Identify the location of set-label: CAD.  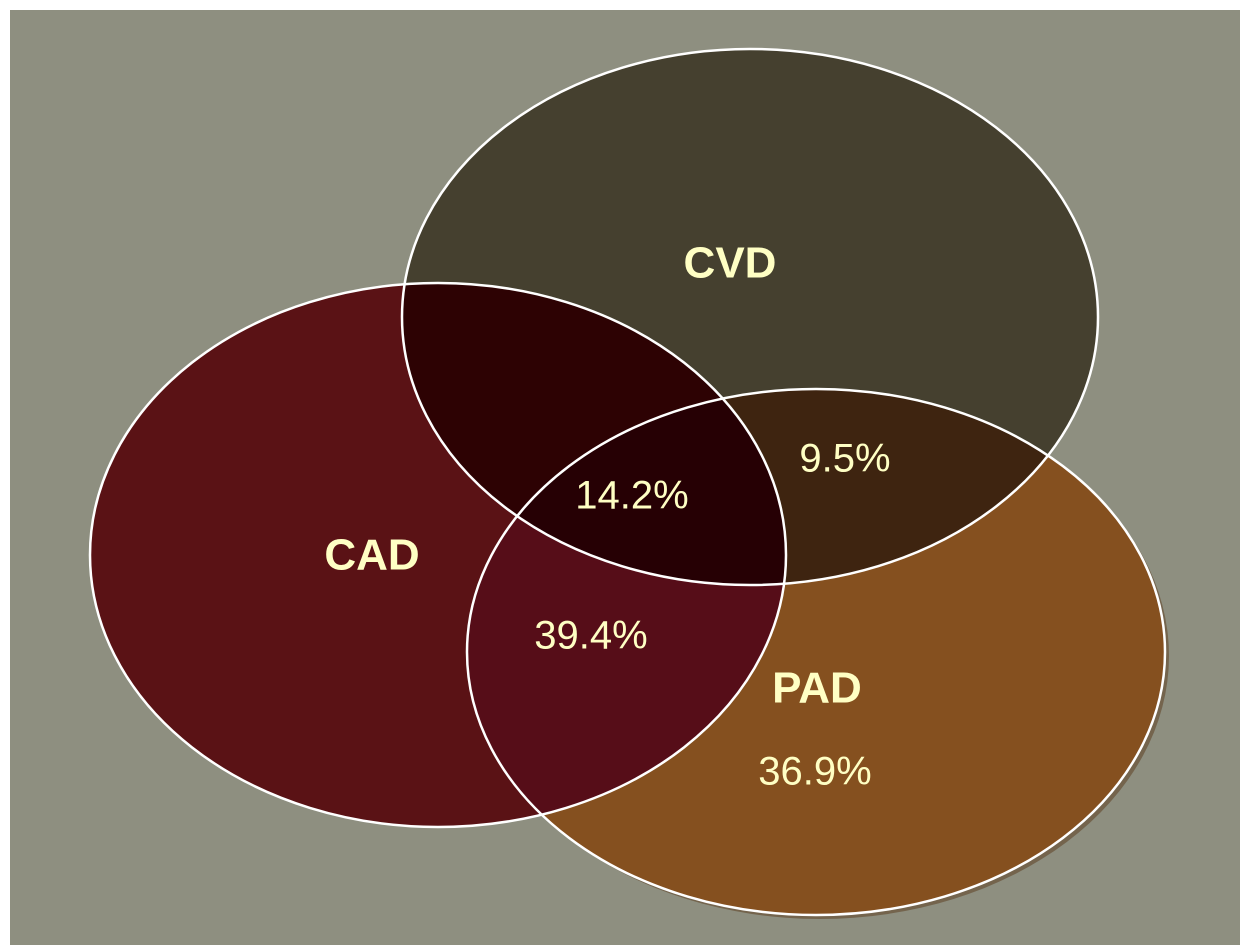
(371, 555).